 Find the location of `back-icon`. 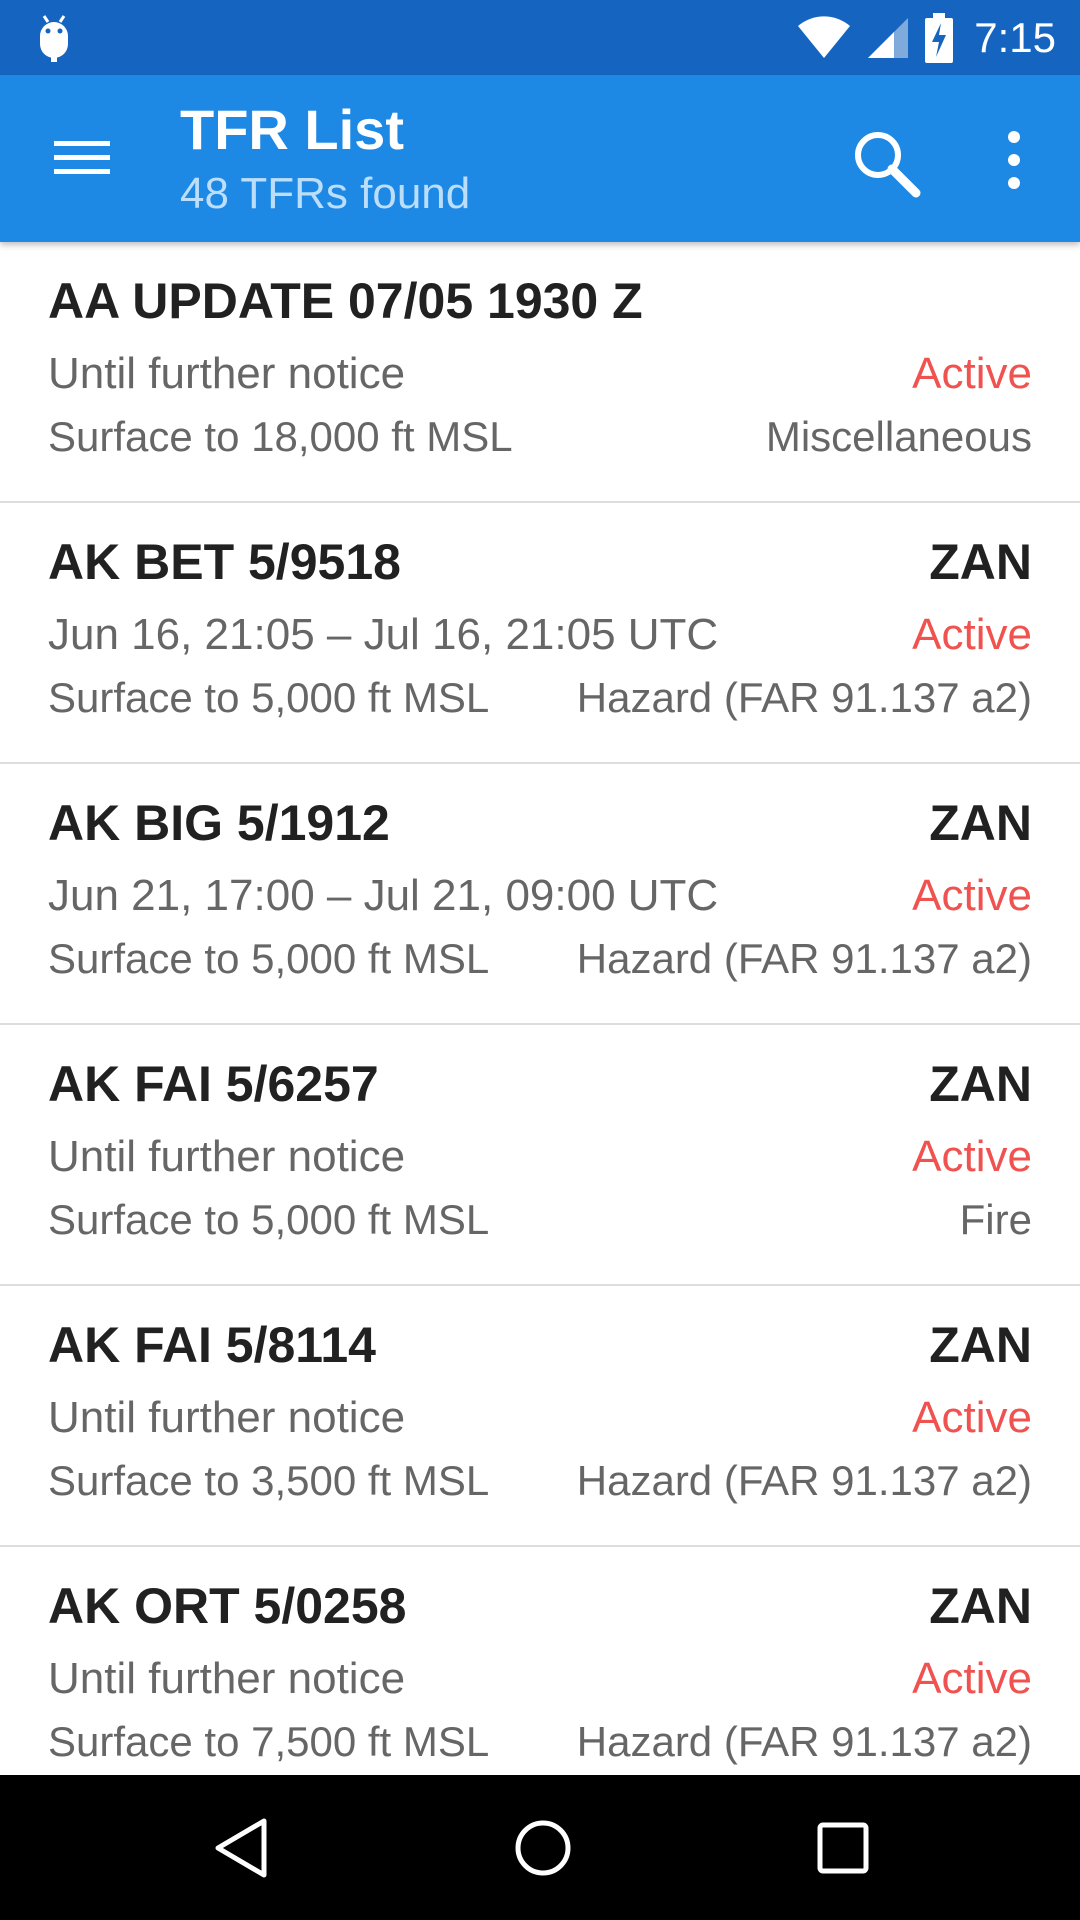

back-icon is located at coordinates (241, 1848).